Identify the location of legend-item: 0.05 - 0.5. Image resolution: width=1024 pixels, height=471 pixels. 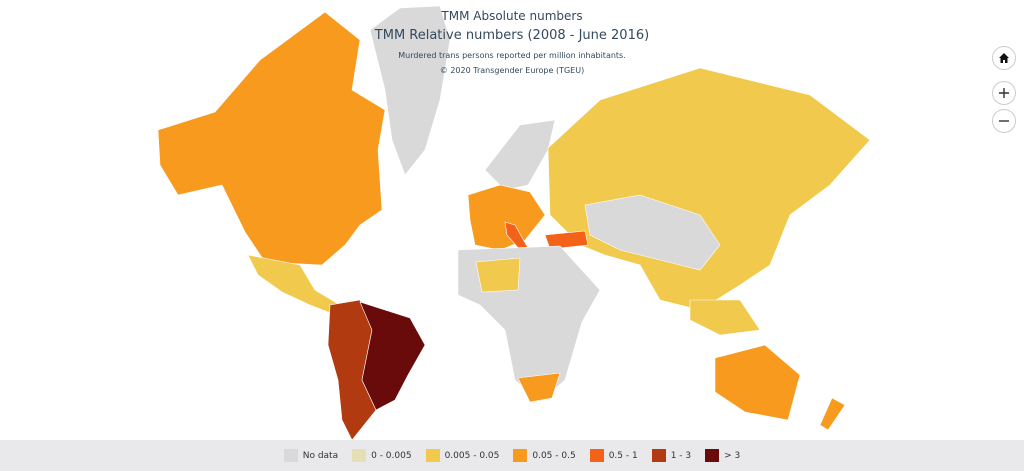
(544, 455).